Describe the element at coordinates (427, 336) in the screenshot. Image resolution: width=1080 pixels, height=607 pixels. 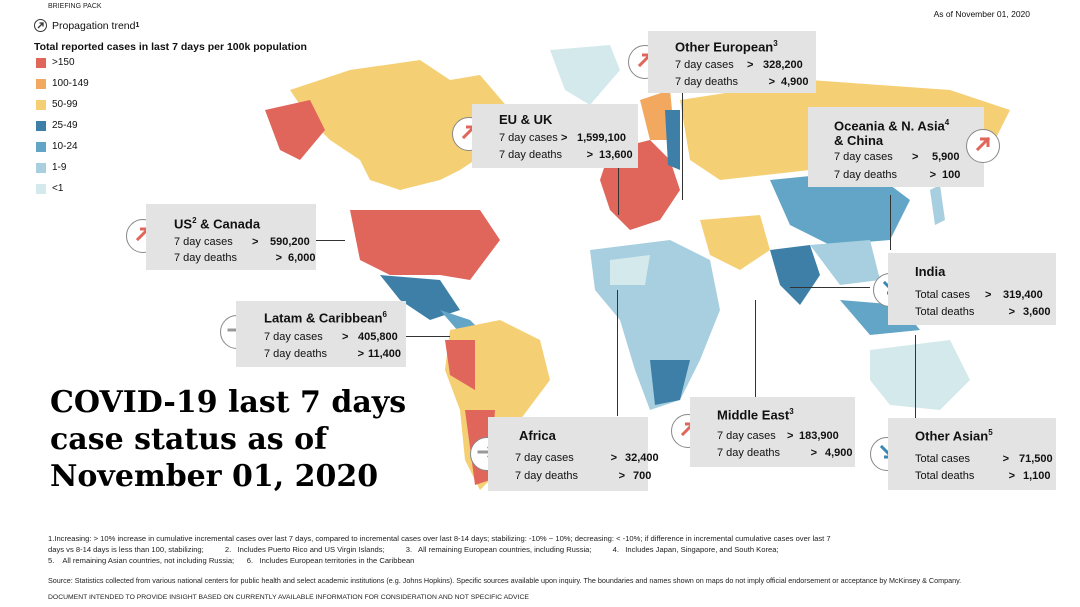
I see `connector-latam` at that location.